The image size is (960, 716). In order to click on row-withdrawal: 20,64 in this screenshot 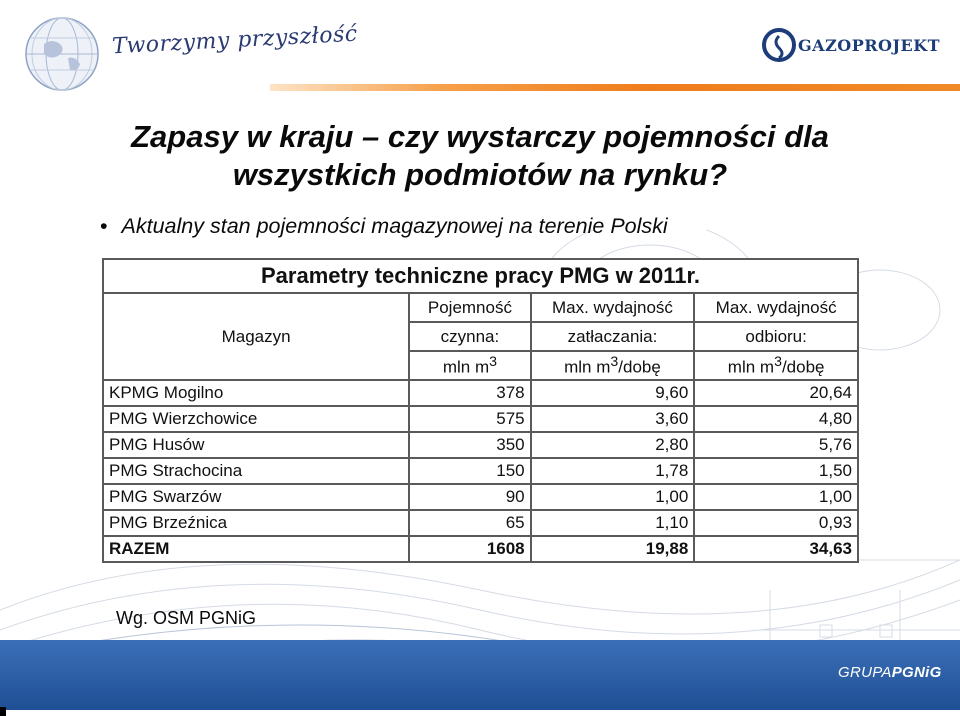, I will do `click(776, 393)`.